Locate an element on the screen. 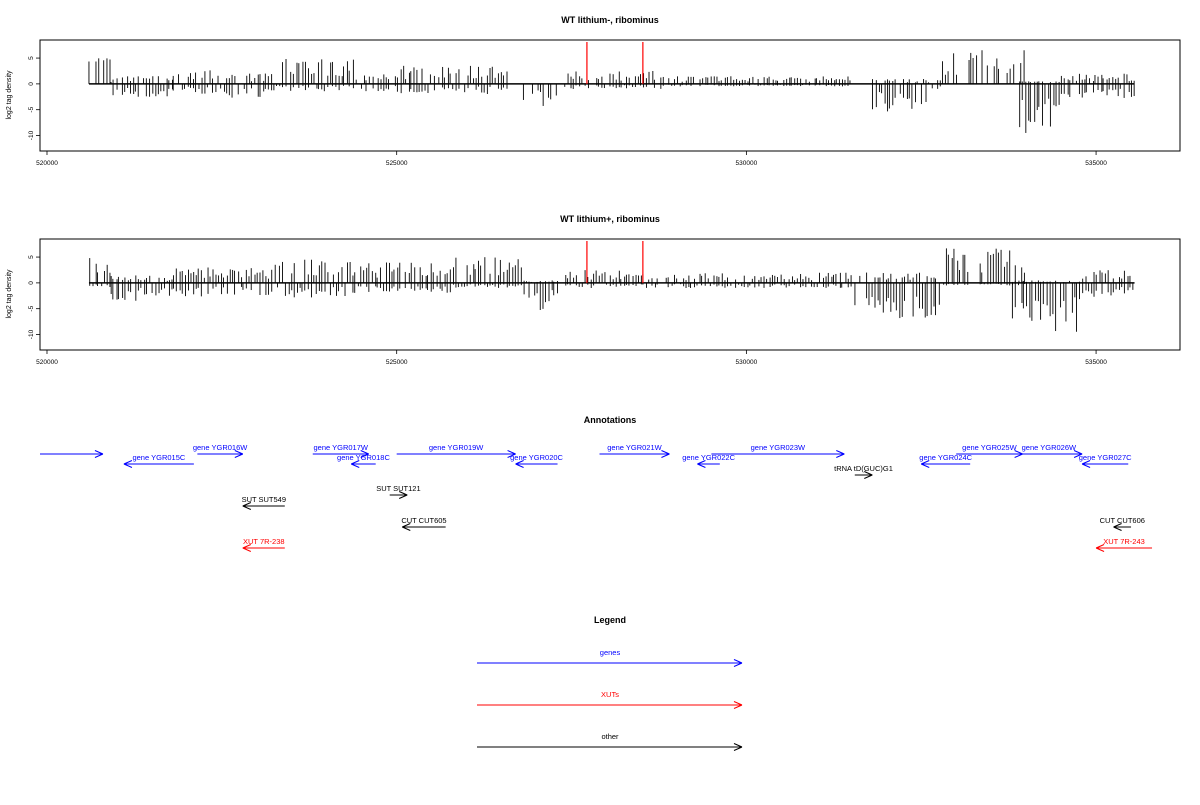 This screenshot has width=1200, height=805. panel-title: WT lithium+, ribominus is located at coordinates (610, 219).